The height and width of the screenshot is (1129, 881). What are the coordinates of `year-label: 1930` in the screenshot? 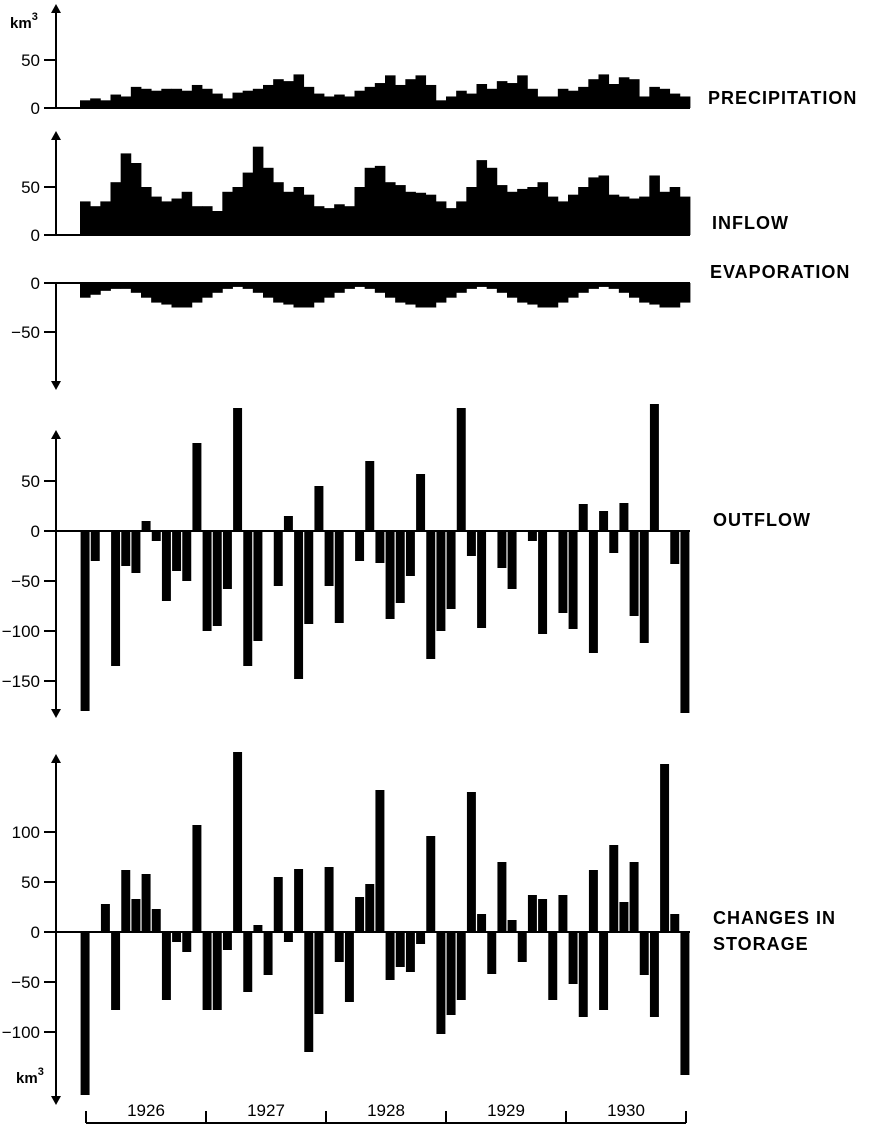 It's located at (626, 1110).